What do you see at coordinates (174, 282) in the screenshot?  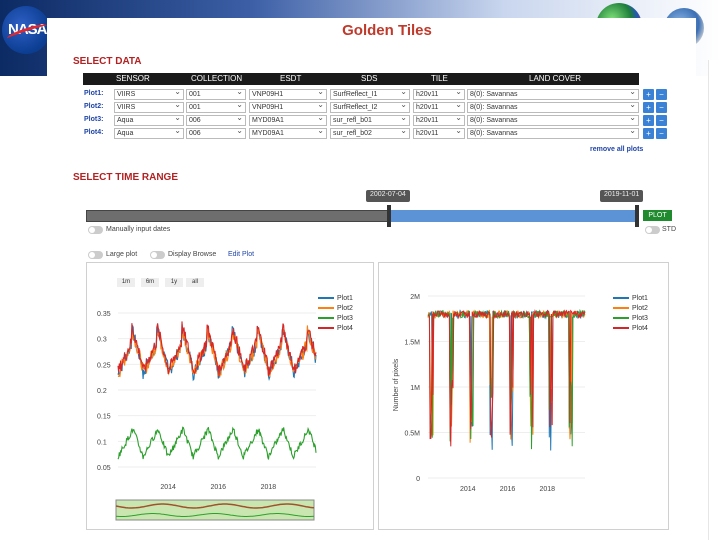 I see `range-selector-button: 1y` at bounding box center [174, 282].